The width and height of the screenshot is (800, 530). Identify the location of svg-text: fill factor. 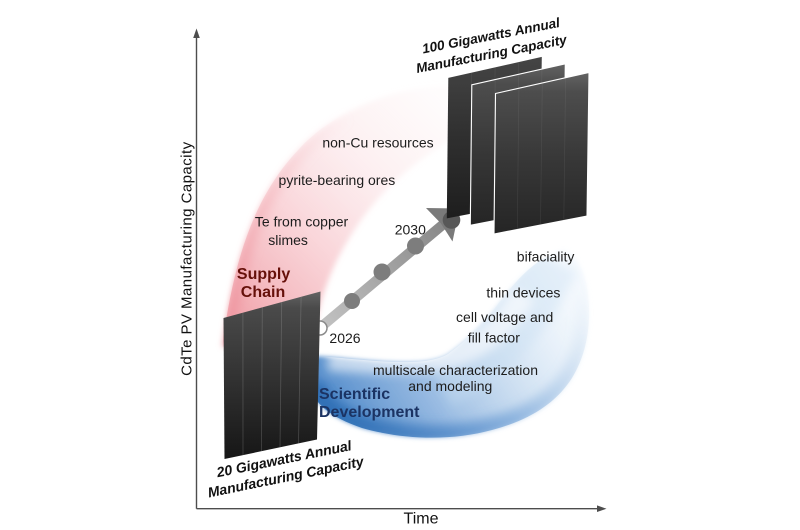
(494, 337).